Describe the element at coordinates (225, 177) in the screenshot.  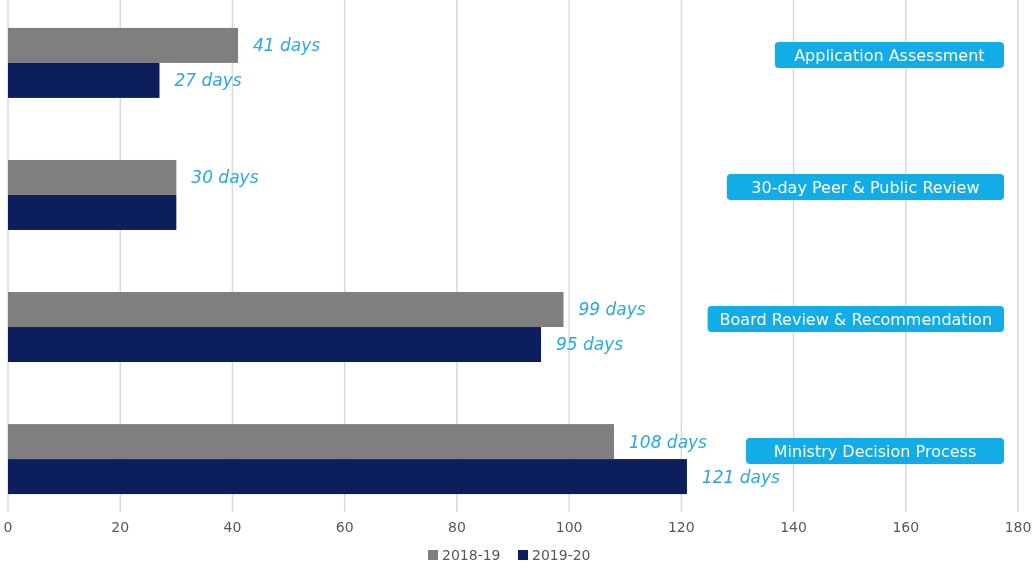
I see `data-label: 30 days` at that location.